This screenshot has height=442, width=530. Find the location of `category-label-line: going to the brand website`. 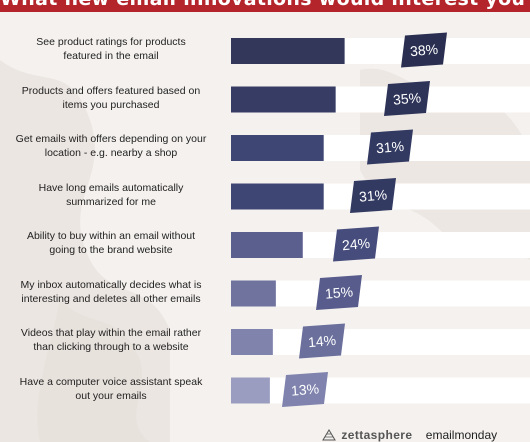

category-label-line: going to the brand website is located at coordinates (111, 250).